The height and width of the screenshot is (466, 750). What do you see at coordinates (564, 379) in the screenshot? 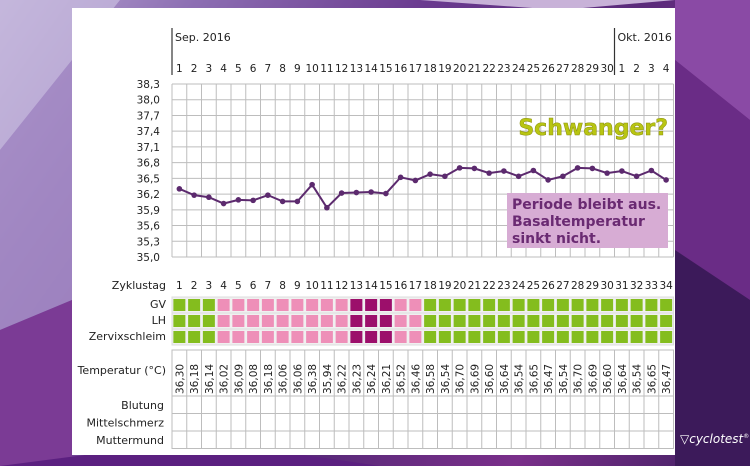
I see `temperature-value: 36,54` at bounding box center [564, 379].